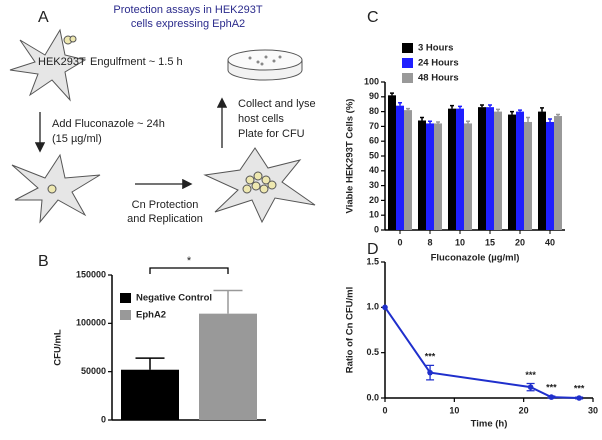 This screenshot has width=602, height=440. Describe the element at coordinates (373, 17) in the screenshot. I see `panel-label: C` at that location.